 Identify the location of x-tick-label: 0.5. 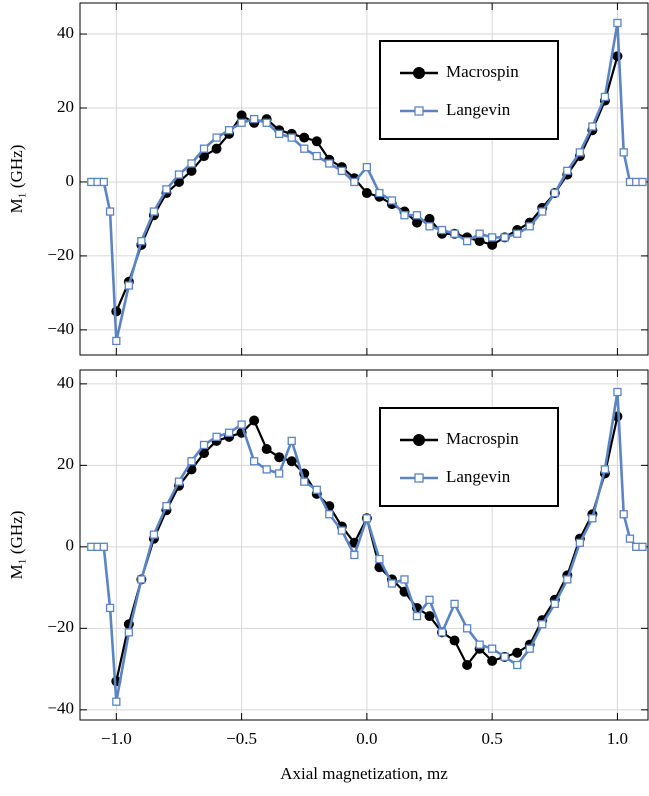
(492, 738).